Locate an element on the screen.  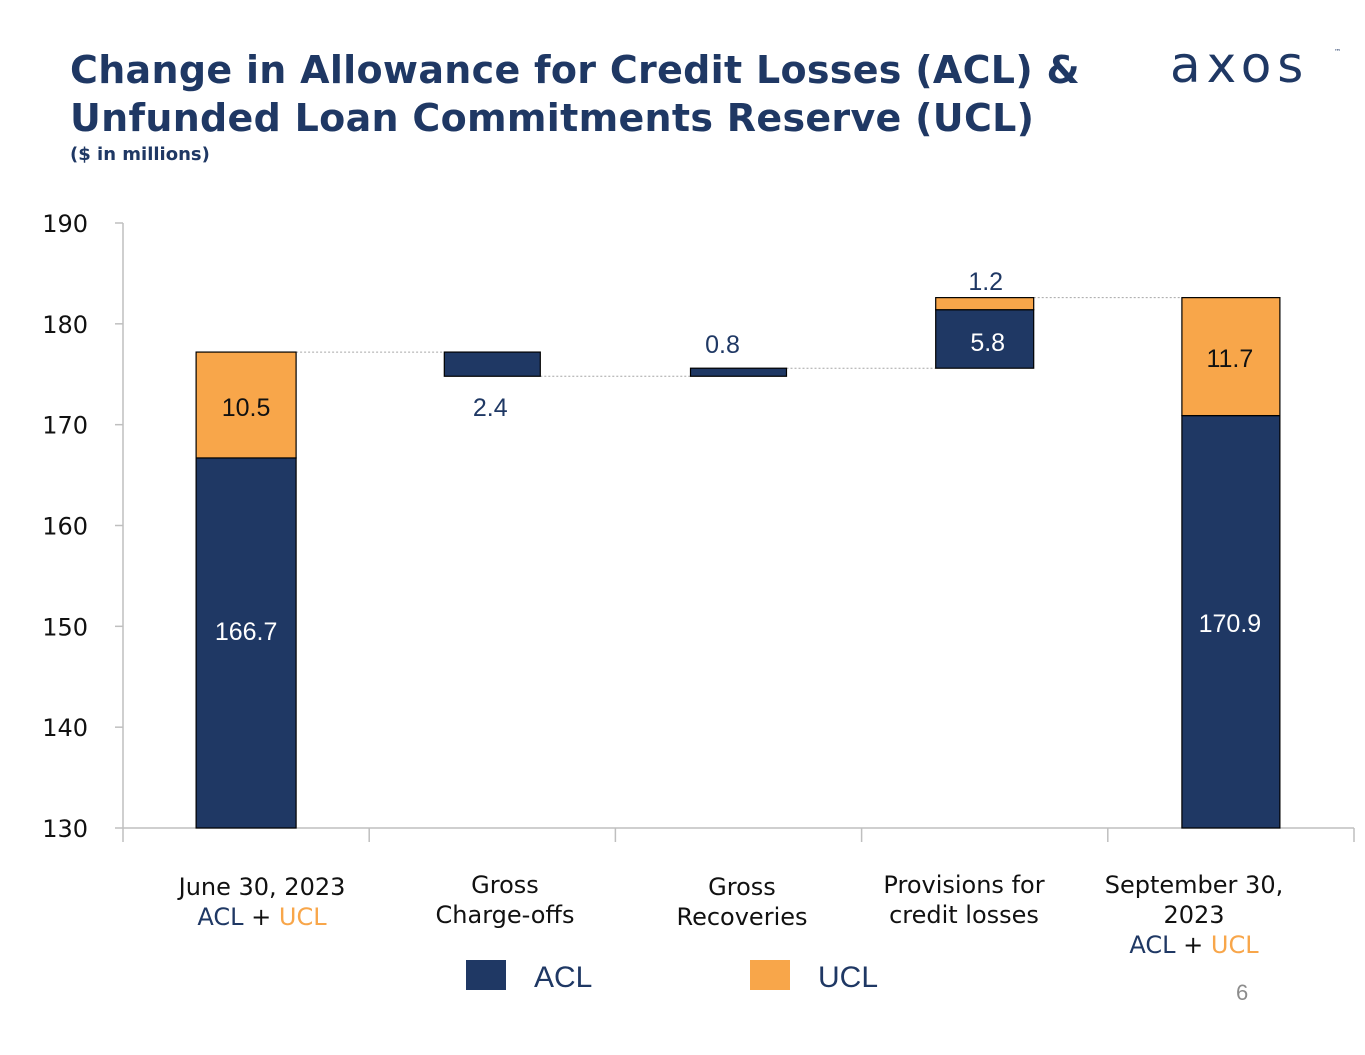
data-label: 170.9 is located at coordinates (1230, 624).